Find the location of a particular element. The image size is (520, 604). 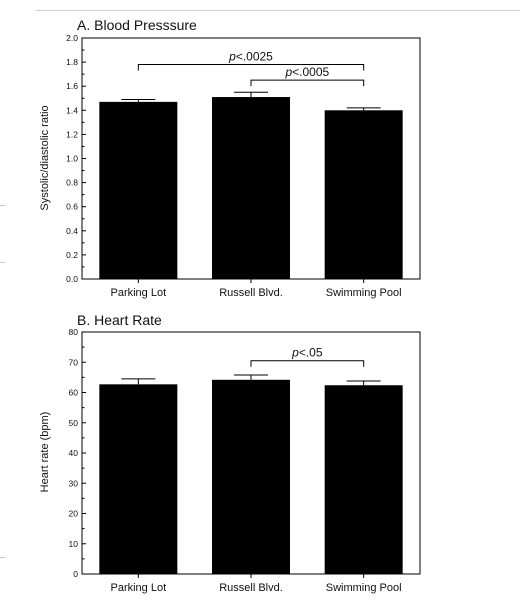

y-tick-label: 0.4 is located at coordinates (72, 231).